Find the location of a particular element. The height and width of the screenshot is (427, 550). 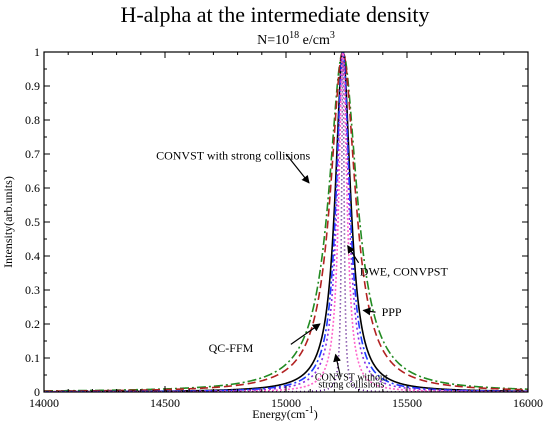

subtitle-prefix: N=10 is located at coordinates (273, 40).